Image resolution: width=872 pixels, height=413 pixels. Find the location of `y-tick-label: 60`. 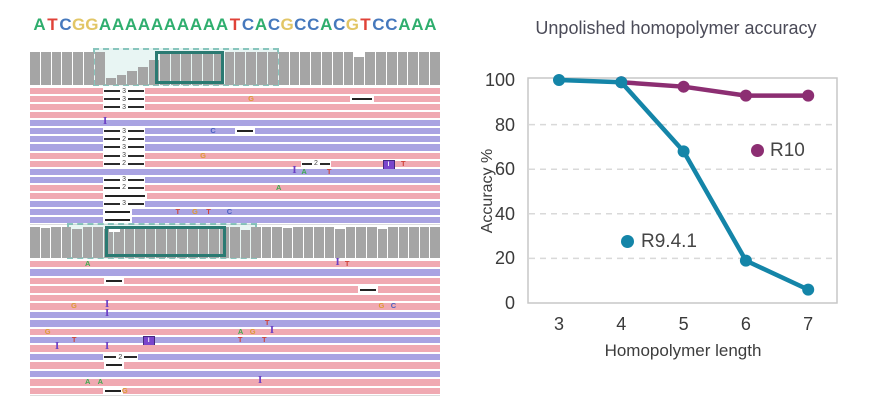

y-tick-label: 60 is located at coordinates (504, 169).